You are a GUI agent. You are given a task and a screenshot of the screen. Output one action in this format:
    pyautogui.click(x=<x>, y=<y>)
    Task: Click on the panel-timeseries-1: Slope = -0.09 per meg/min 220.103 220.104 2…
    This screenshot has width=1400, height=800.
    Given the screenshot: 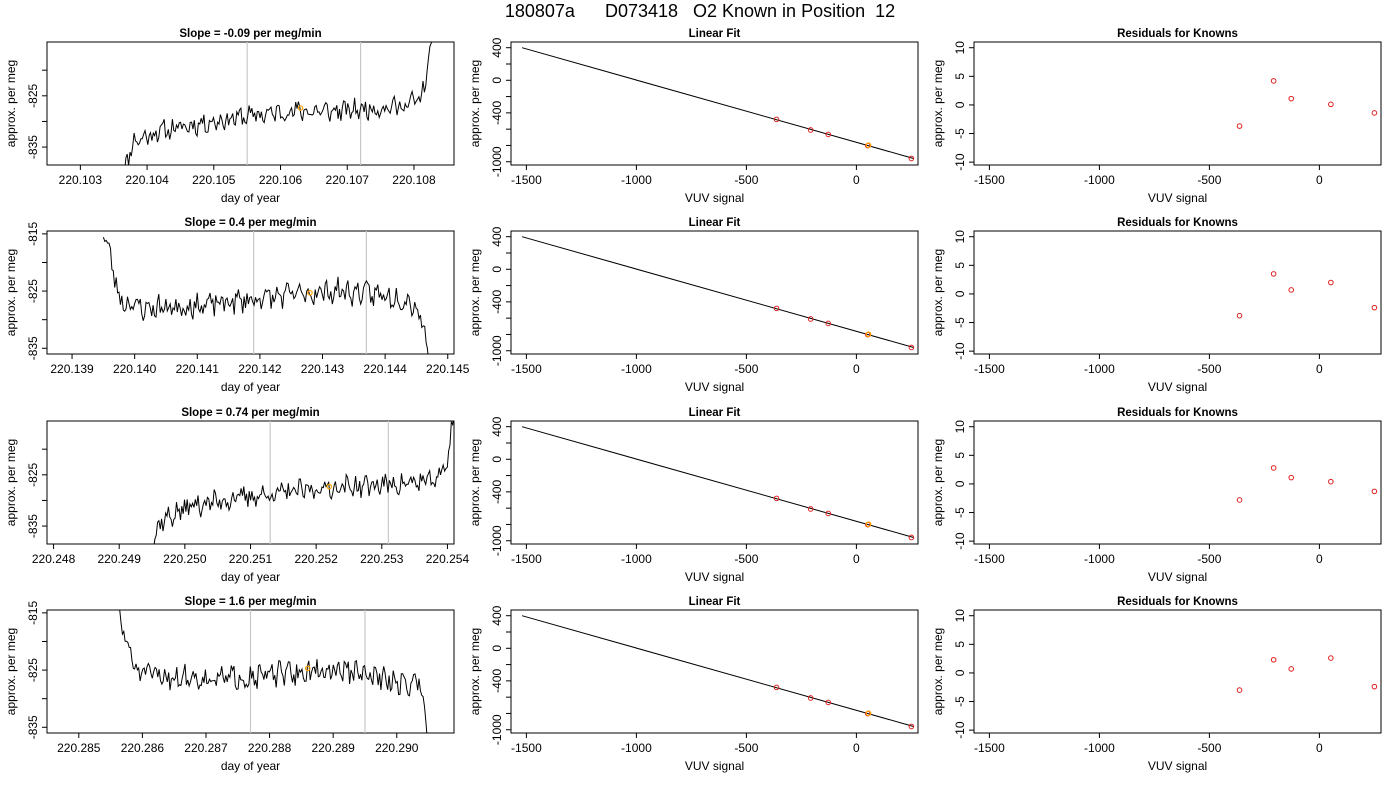 What is the action you would take?
    pyautogui.click(x=229, y=116)
    